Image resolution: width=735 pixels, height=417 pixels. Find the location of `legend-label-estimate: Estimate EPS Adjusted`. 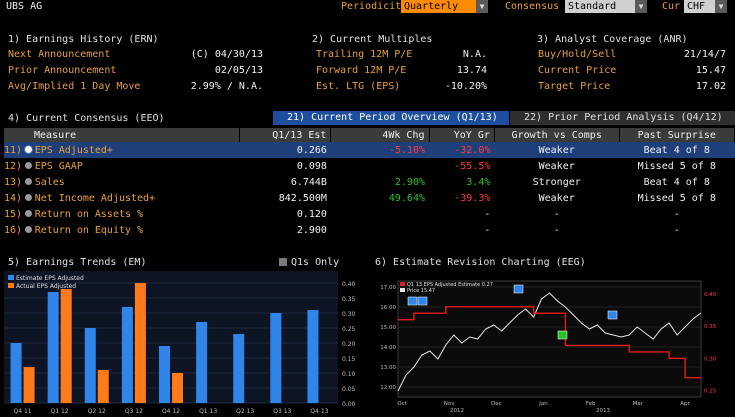

legend-label-estimate: Estimate EPS Adjusted is located at coordinates (50, 278).